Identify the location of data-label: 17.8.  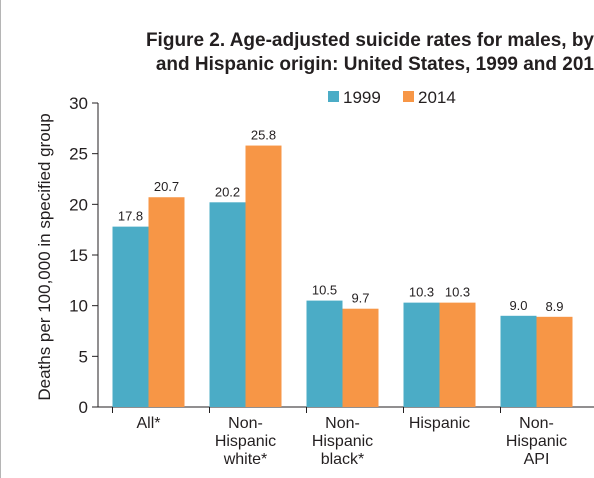
(130, 216).